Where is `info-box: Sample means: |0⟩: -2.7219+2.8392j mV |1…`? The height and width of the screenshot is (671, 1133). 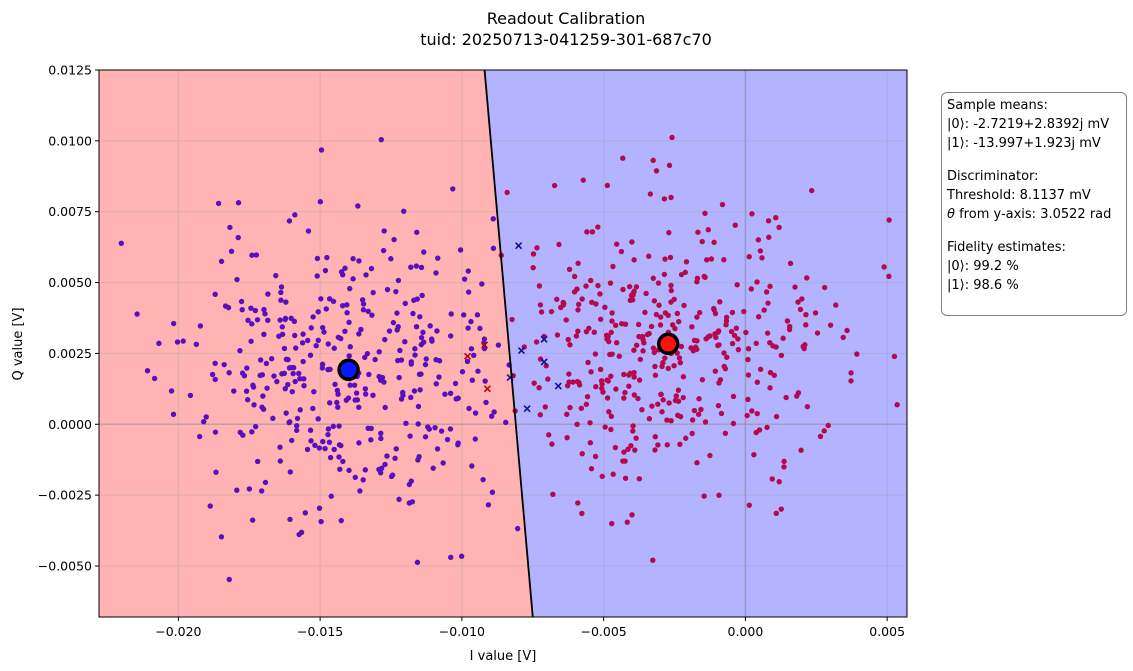 info-box: Sample means: |0⟩: -2.7219+2.8392j mV |1… is located at coordinates (1034, 204).